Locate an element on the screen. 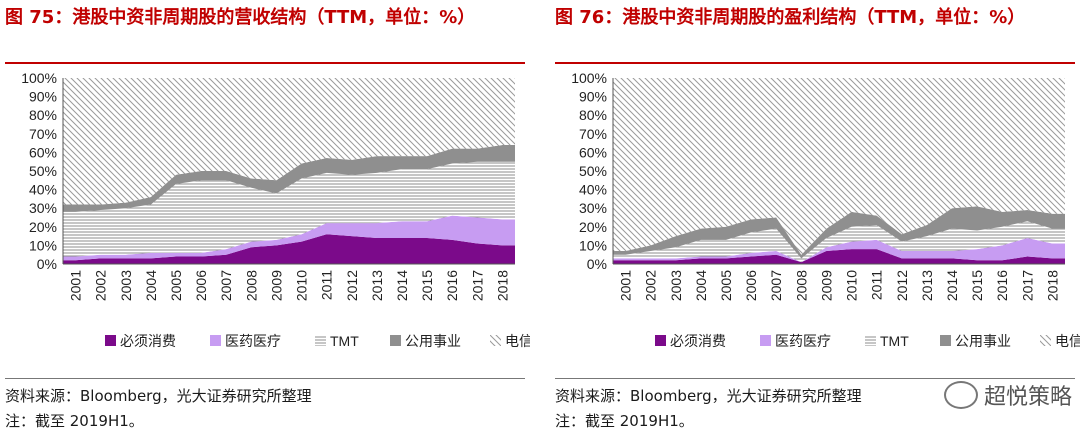 This screenshot has width=1080, height=439. x-tick-label: 2004 is located at coordinates (151, 285).